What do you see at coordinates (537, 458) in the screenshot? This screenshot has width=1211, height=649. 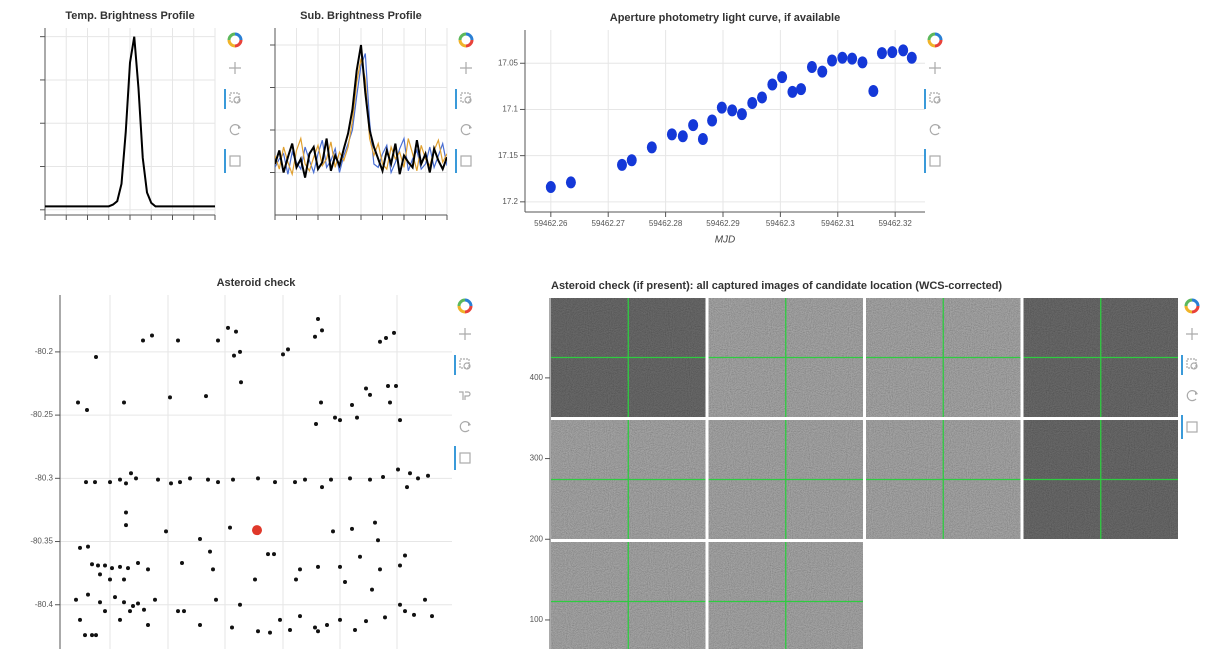 I see `y-tick-label: 300` at bounding box center [537, 458].